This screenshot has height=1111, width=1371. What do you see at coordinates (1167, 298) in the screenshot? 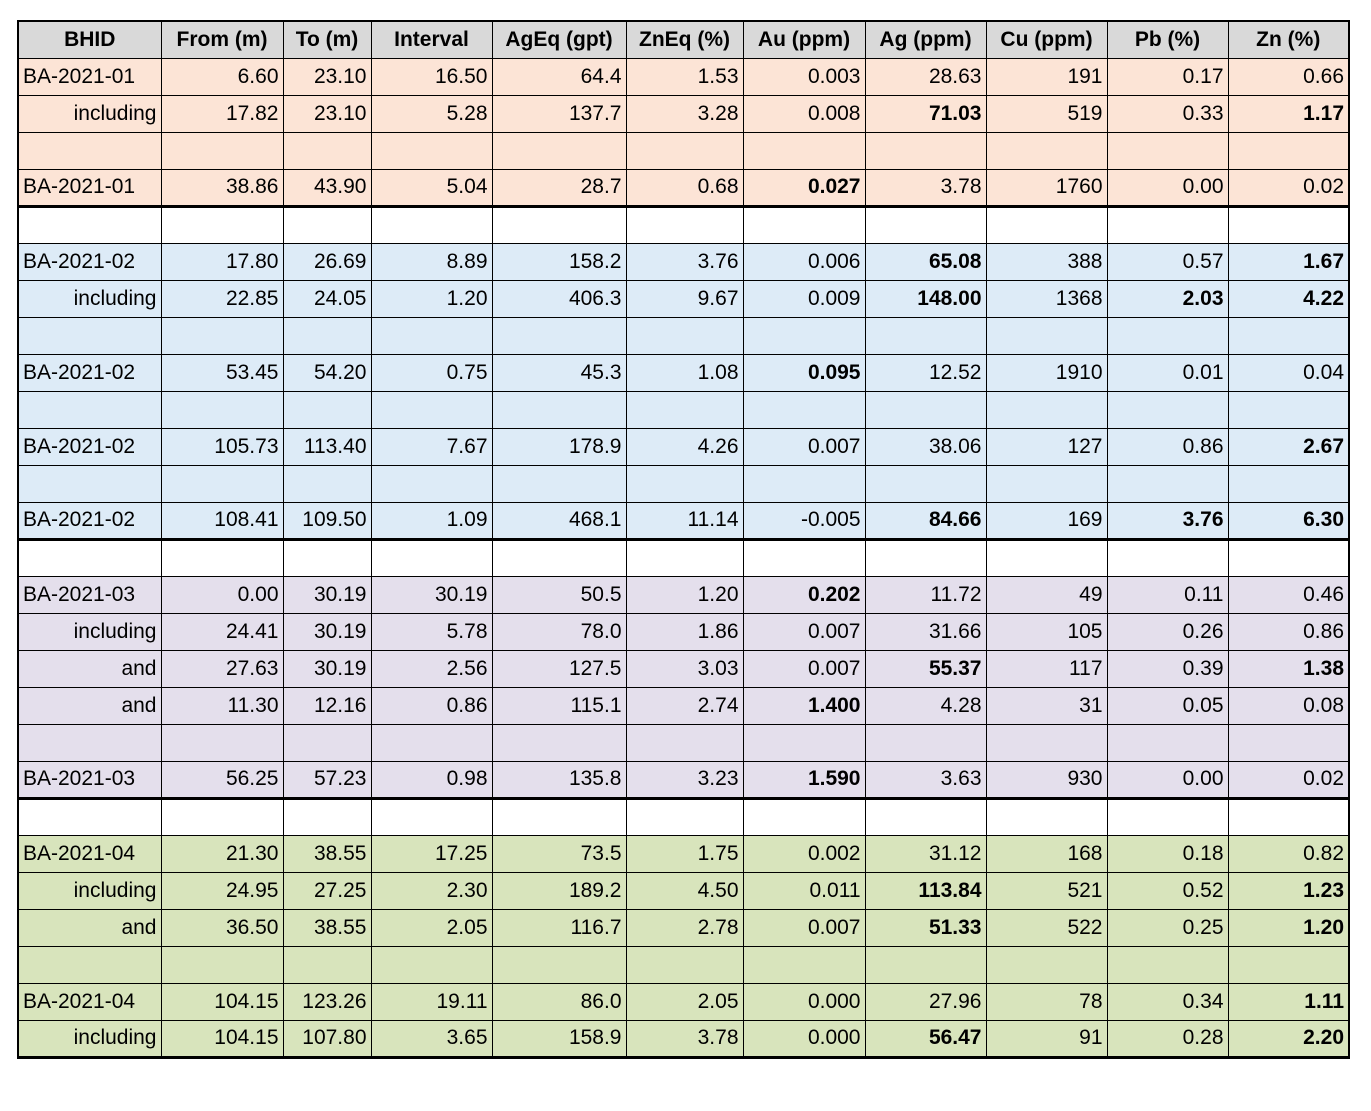
I see `table-cell: 2.03` at bounding box center [1167, 298].